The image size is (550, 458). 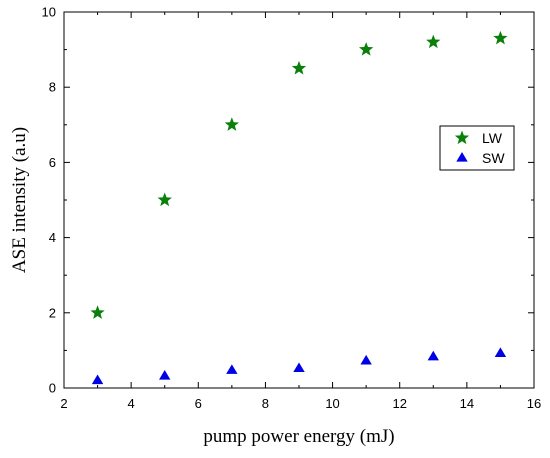 I want to click on y-tick-label: 0, so click(x=52, y=388).